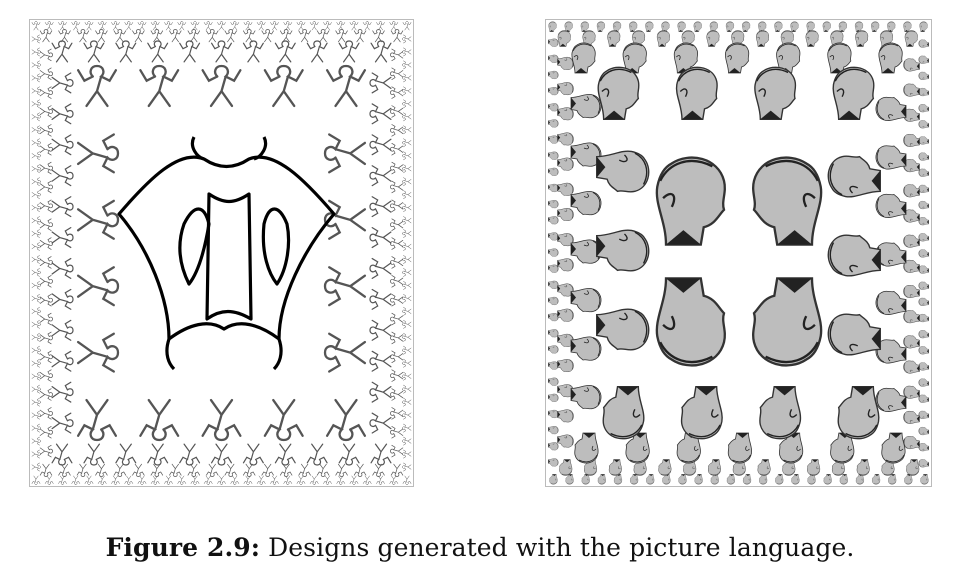 The image size is (960, 585). Describe the element at coordinates (739, 261) in the screenshot. I see `central-portraits` at that location.